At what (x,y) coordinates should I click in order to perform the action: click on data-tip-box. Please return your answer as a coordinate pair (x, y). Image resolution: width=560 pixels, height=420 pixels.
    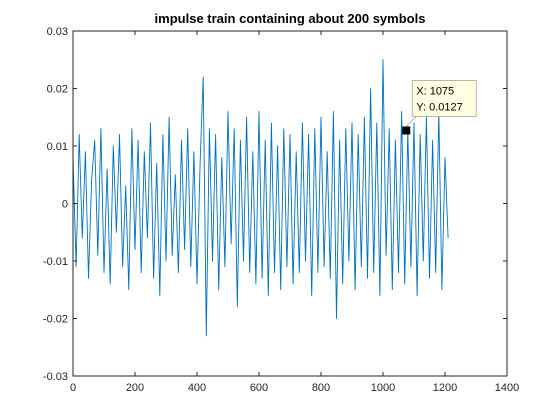
    Looking at the image, I should click on (444, 98).